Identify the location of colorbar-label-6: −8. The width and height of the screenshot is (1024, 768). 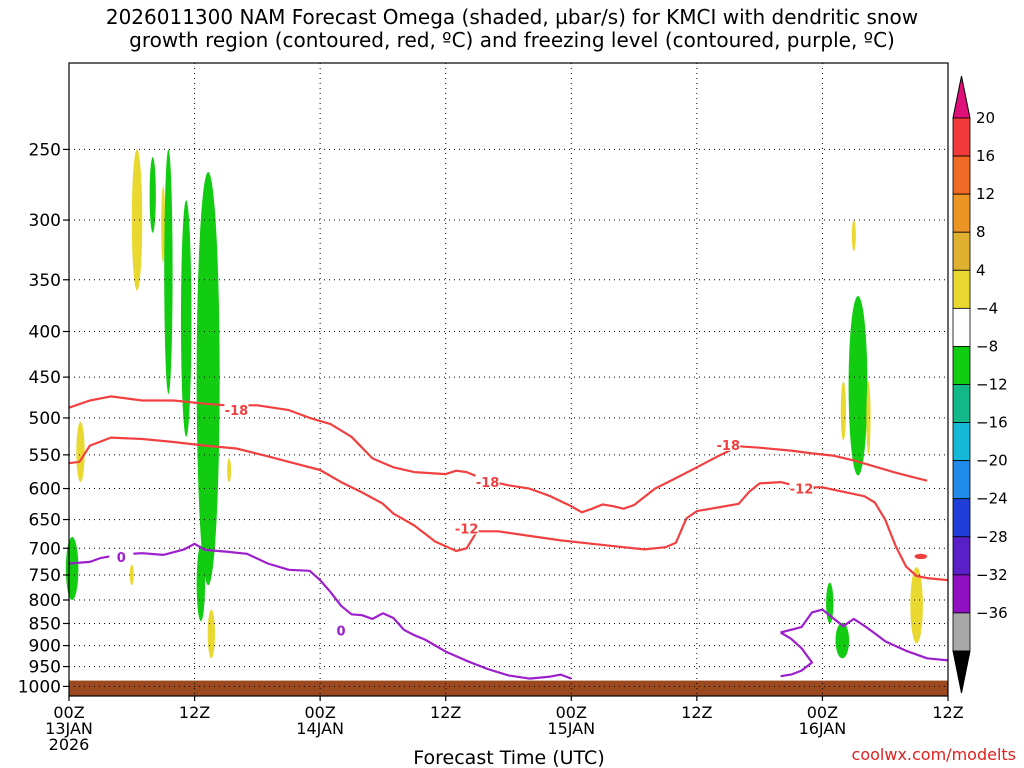
(987, 346).